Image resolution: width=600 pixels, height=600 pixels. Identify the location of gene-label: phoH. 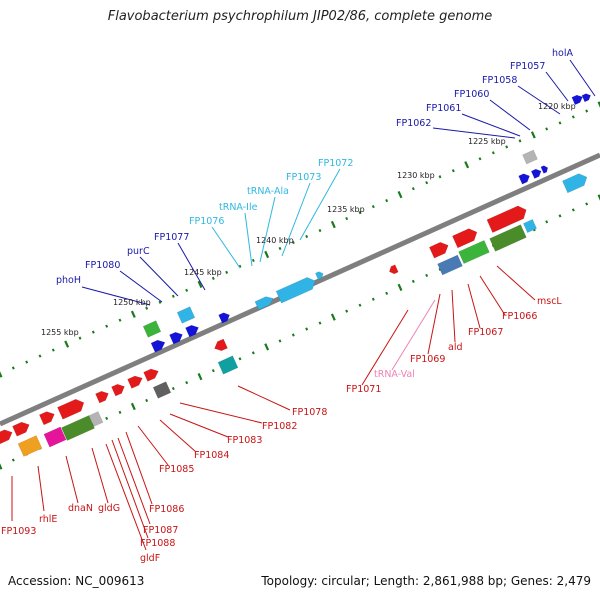
(68, 280).